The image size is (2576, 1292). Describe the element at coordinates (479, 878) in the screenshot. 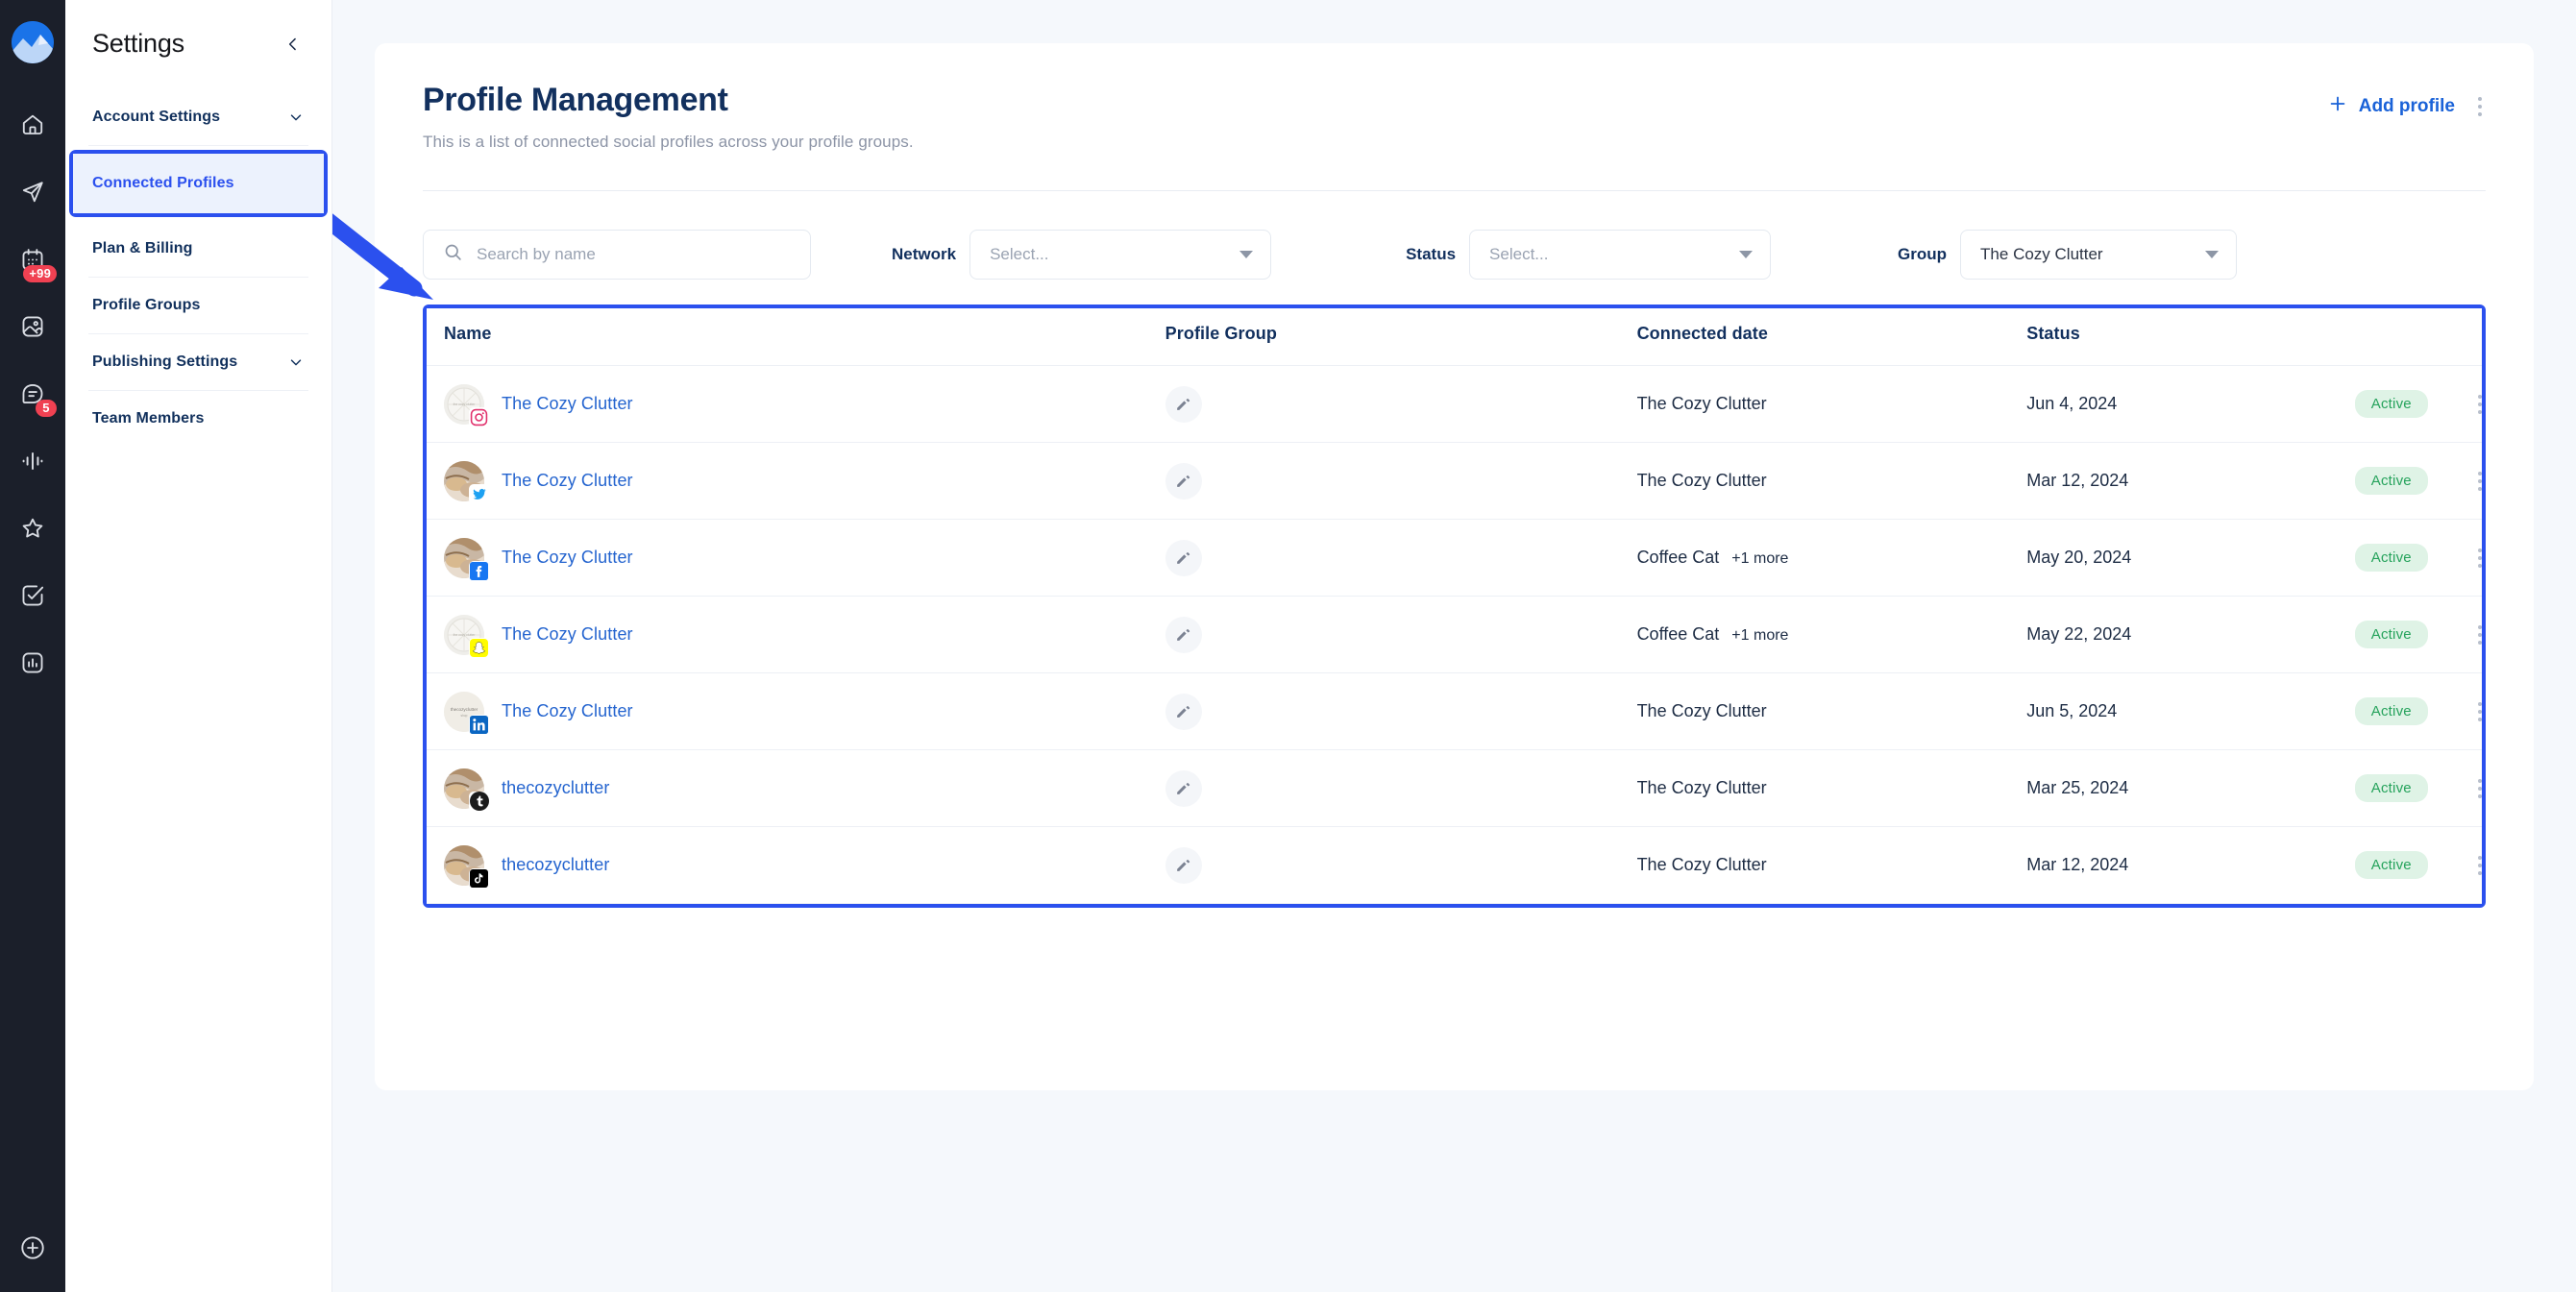

I see `network-badge-tiktok-icon` at that location.